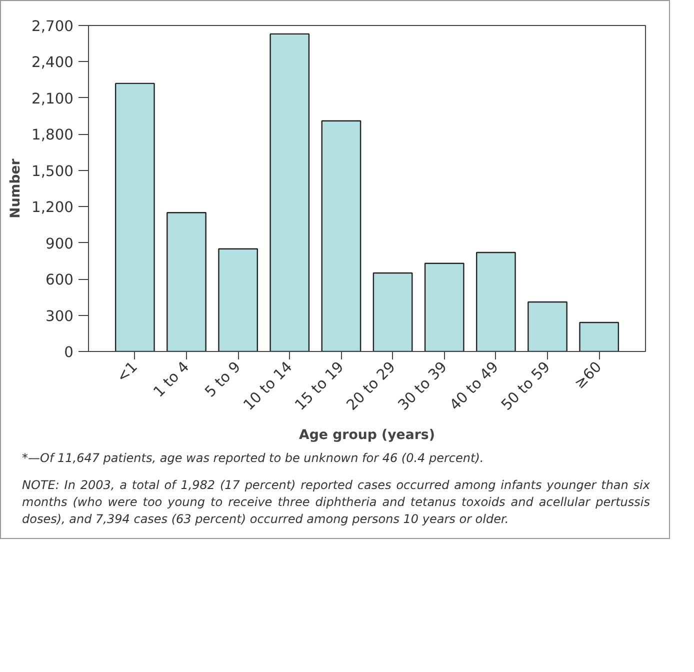 The image size is (694, 672). I want to click on x-tick-label: 1 to 4, so click(171, 379).